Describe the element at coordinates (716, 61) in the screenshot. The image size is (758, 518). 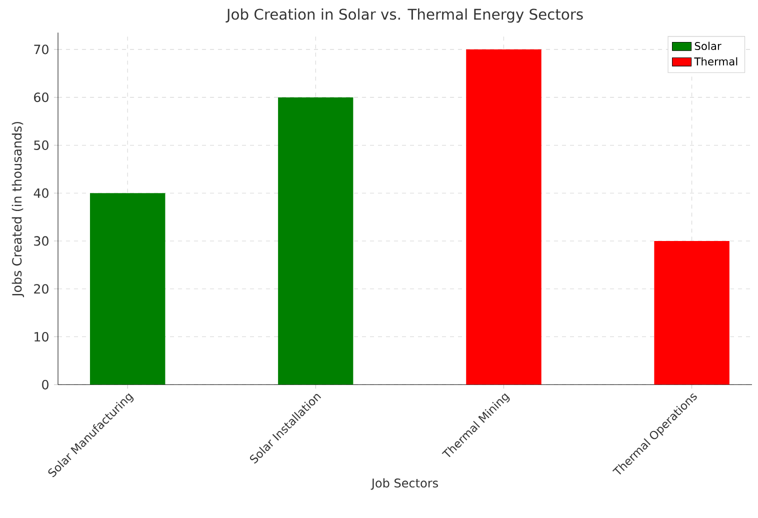
I see `legend-label: Thermal` at that location.